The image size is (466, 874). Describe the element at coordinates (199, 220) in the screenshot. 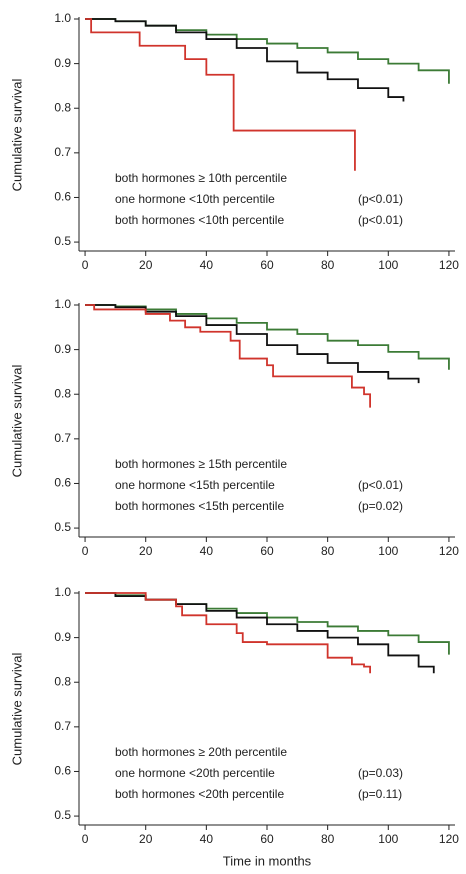

I see `legend-label: both hormones <10th percentile` at that location.